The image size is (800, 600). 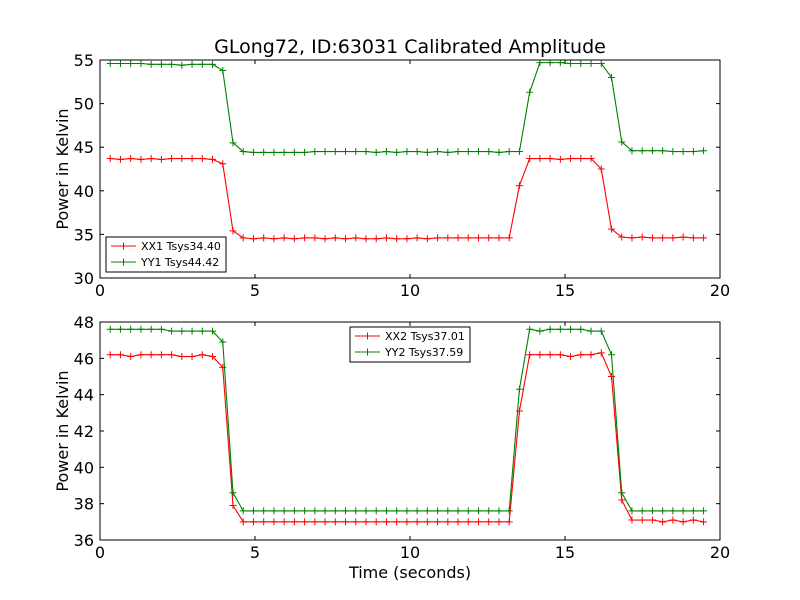 I want to click on x-axis-label: Time (seconds), so click(x=409, y=572).